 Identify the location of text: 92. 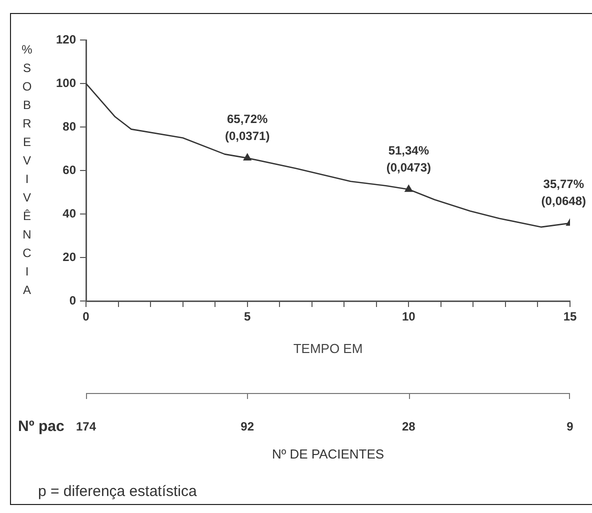
(247, 426).